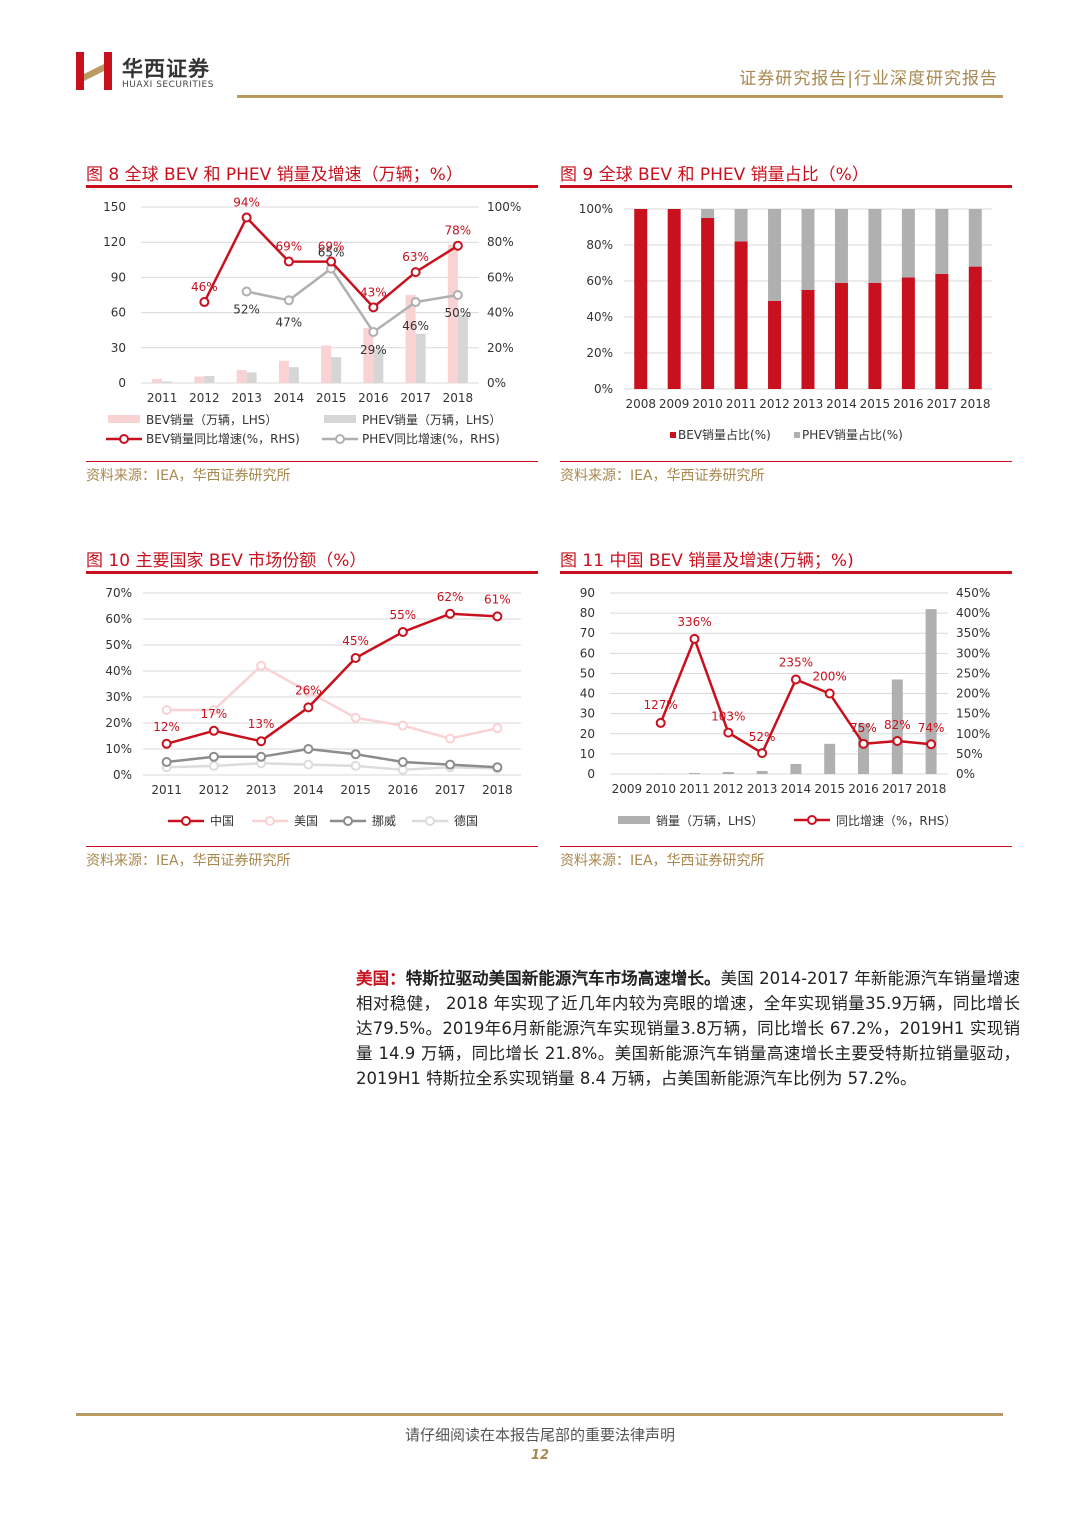  Describe the element at coordinates (403, 615) in the screenshot. I see `fig10-china-label: 55%` at that location.